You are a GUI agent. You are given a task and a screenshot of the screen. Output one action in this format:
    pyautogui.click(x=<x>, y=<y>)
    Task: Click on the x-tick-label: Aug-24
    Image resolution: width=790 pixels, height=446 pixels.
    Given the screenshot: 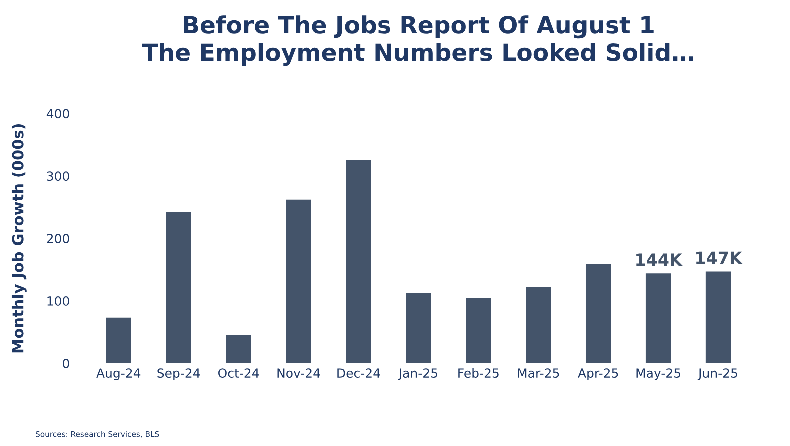 What is the action you would take?
    pyautogui.click(x=118, y=374)
    